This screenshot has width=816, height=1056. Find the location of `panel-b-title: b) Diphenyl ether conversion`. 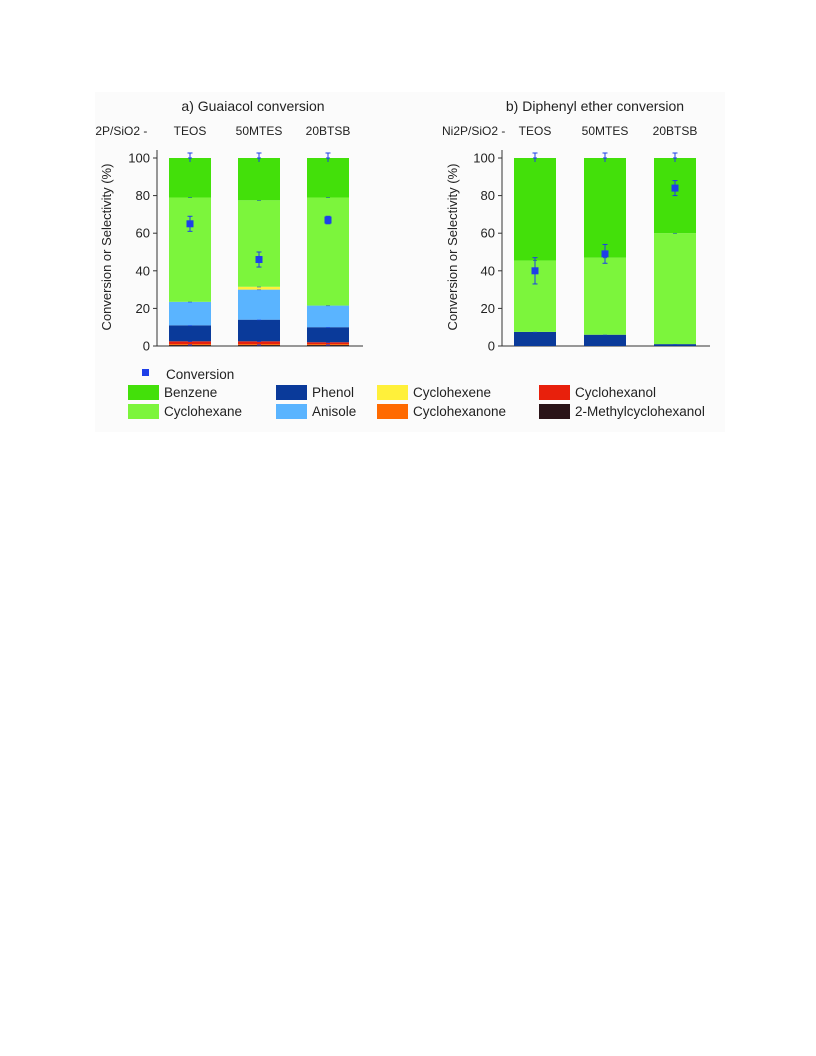

panel-b-title: b) Diphenyl ether conversion is located at coordinates (595, 106).